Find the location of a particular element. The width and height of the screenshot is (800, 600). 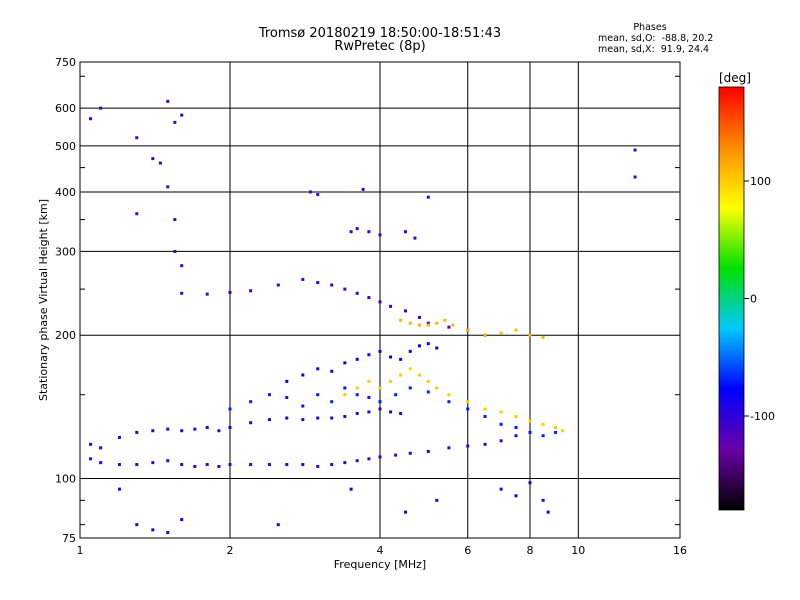

x-axis: 1 2 4 6 8 10 16 is located at coordinates (382, 550).